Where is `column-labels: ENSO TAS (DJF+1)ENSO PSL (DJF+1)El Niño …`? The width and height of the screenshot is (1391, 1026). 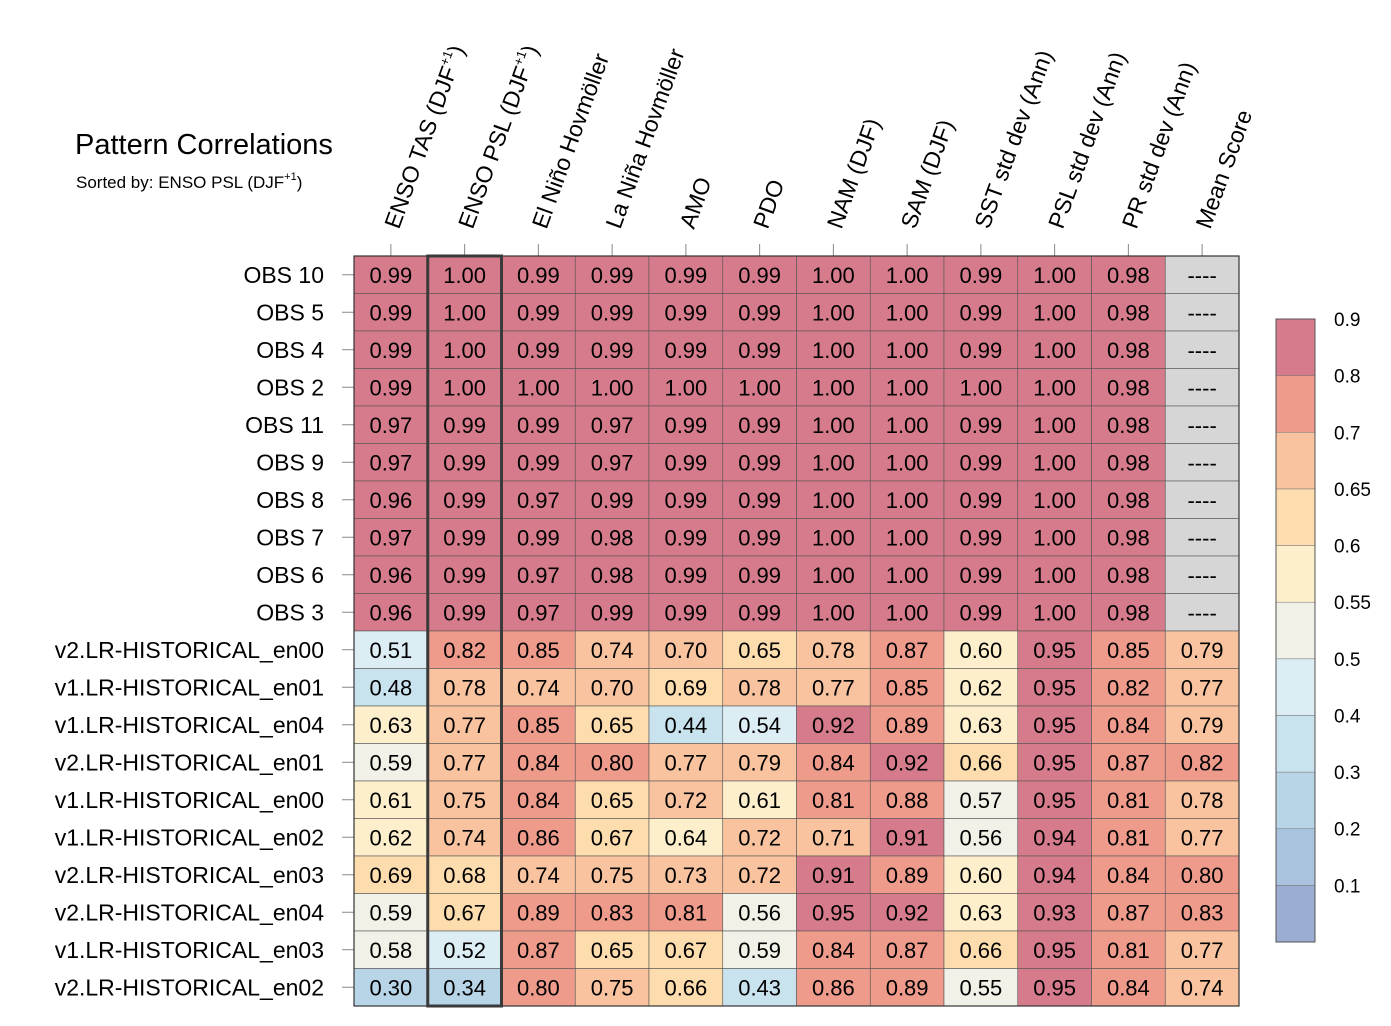
column-labels: ENSO TAS (DJF+1)ENSO PSL (DJF+1)El Niño … is located at coordinates (818, 149).